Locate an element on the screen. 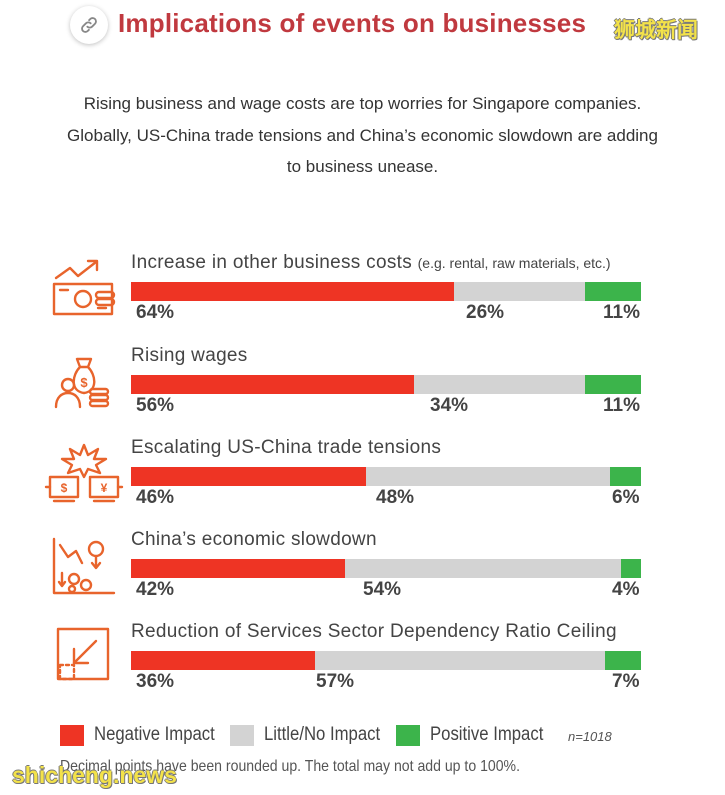 The height and width of the screenshot is (795, 725). value-label-negative: 46% is located at coordinates (155, 497).